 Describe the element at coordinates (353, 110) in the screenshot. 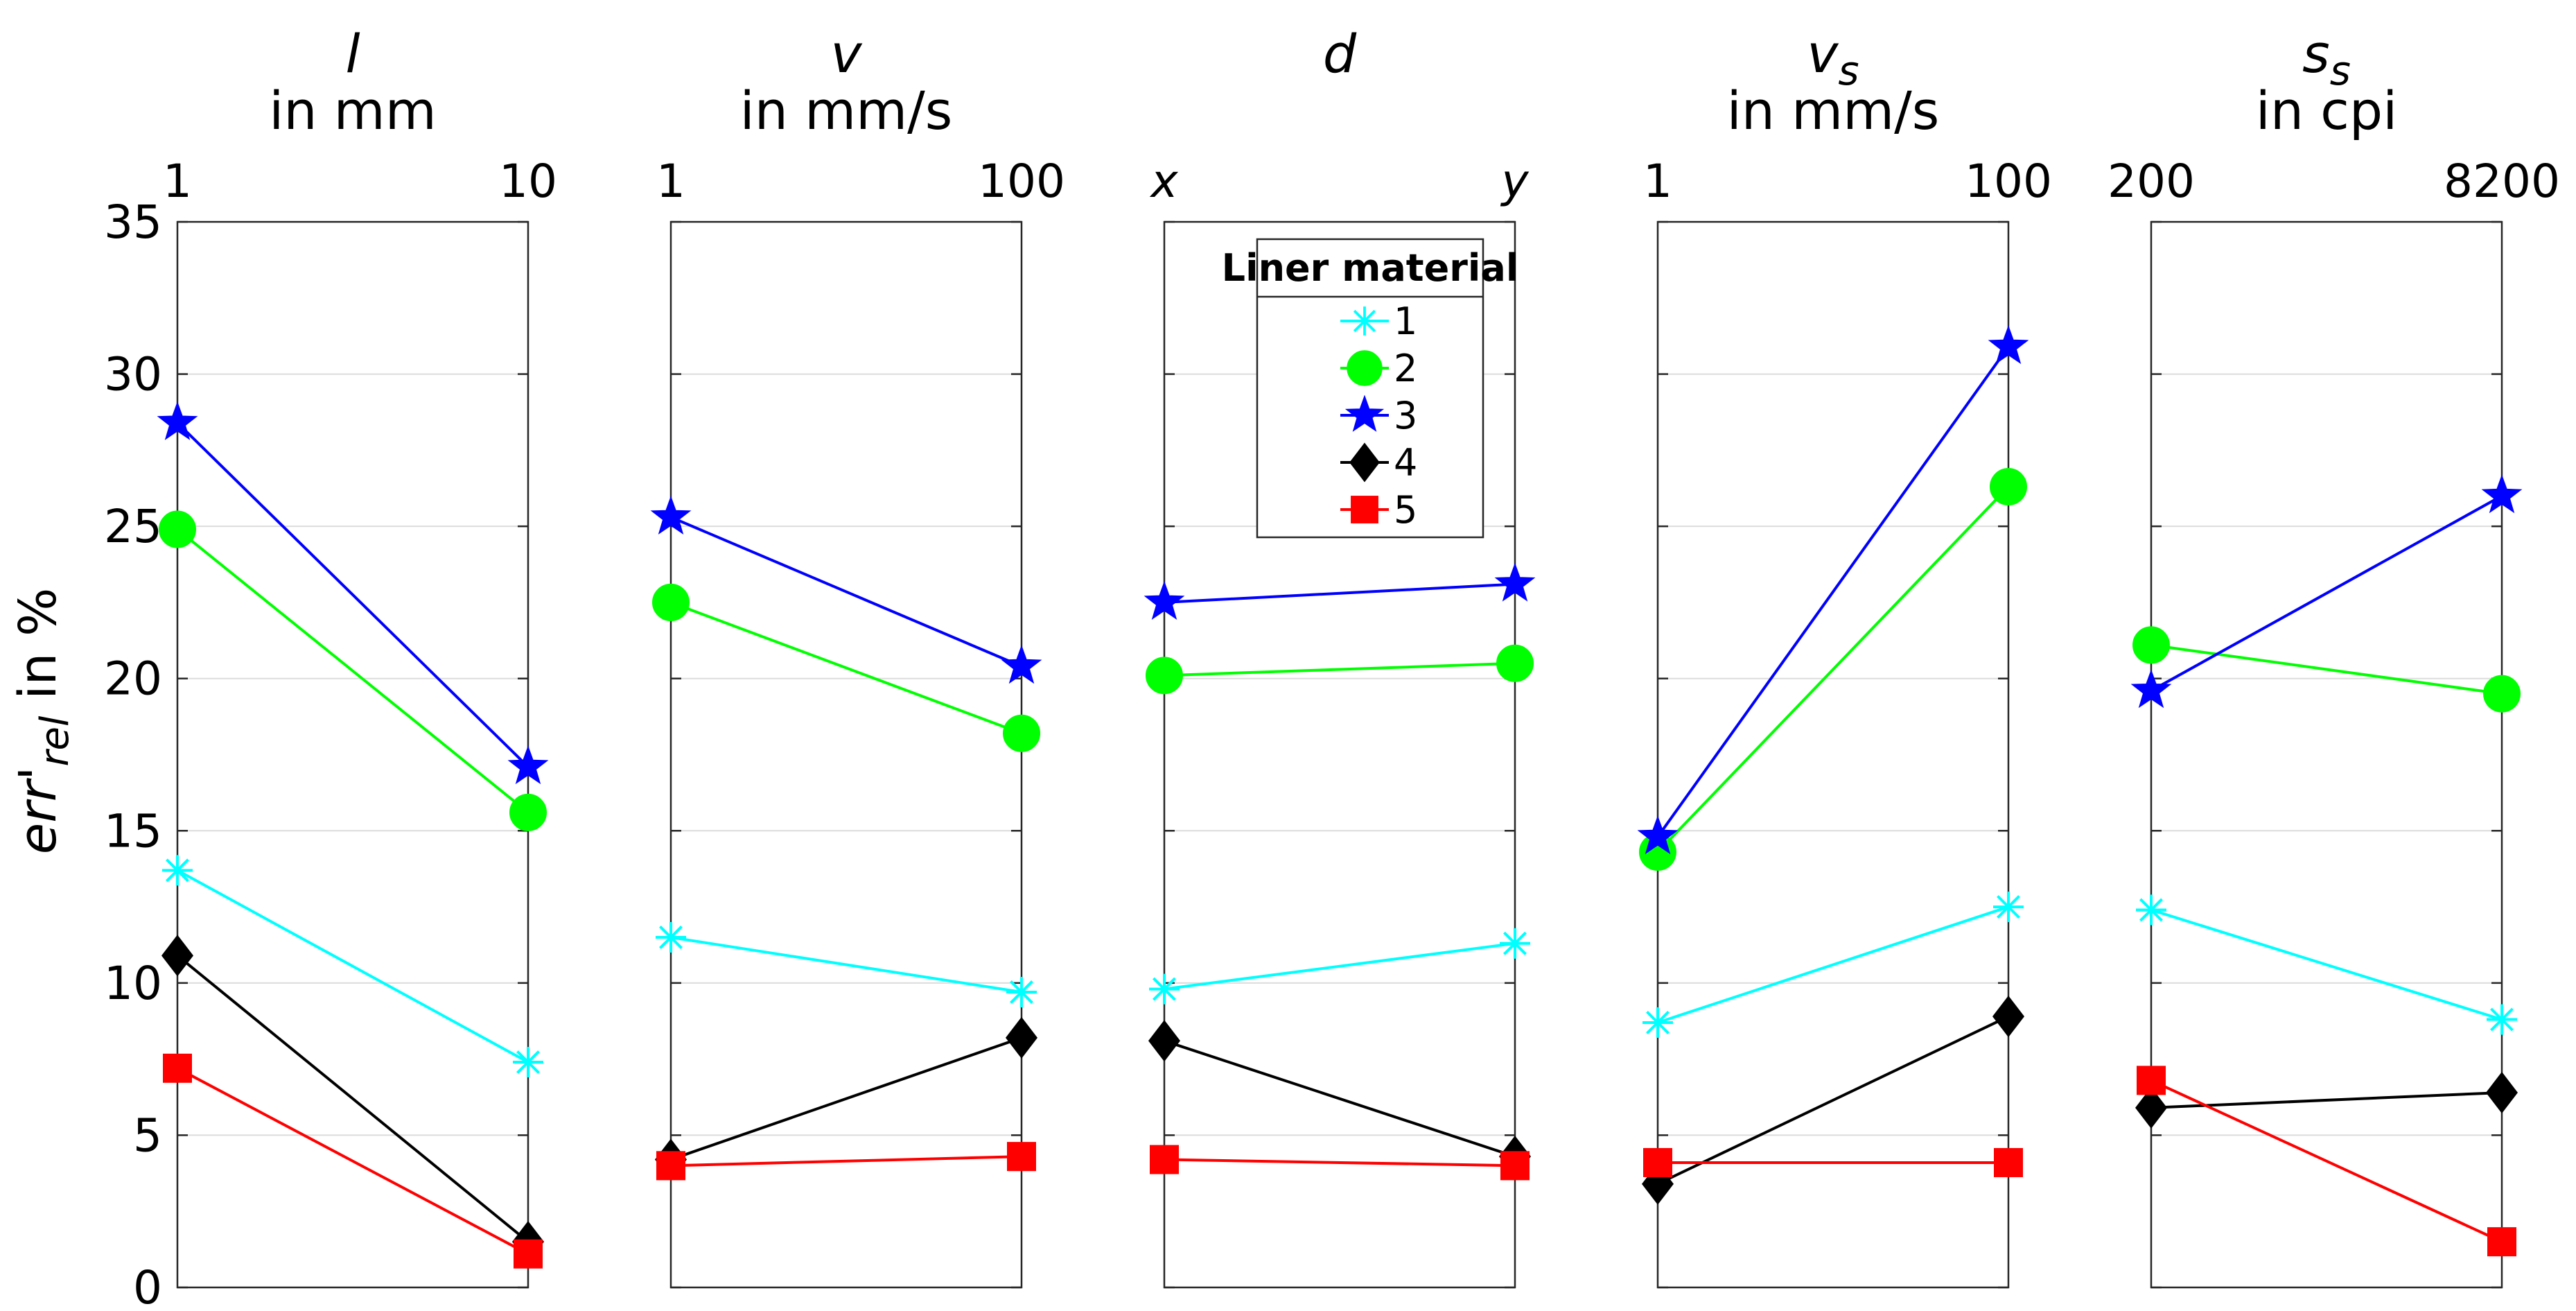

I see `panel-title-unit: in mm` at that location.